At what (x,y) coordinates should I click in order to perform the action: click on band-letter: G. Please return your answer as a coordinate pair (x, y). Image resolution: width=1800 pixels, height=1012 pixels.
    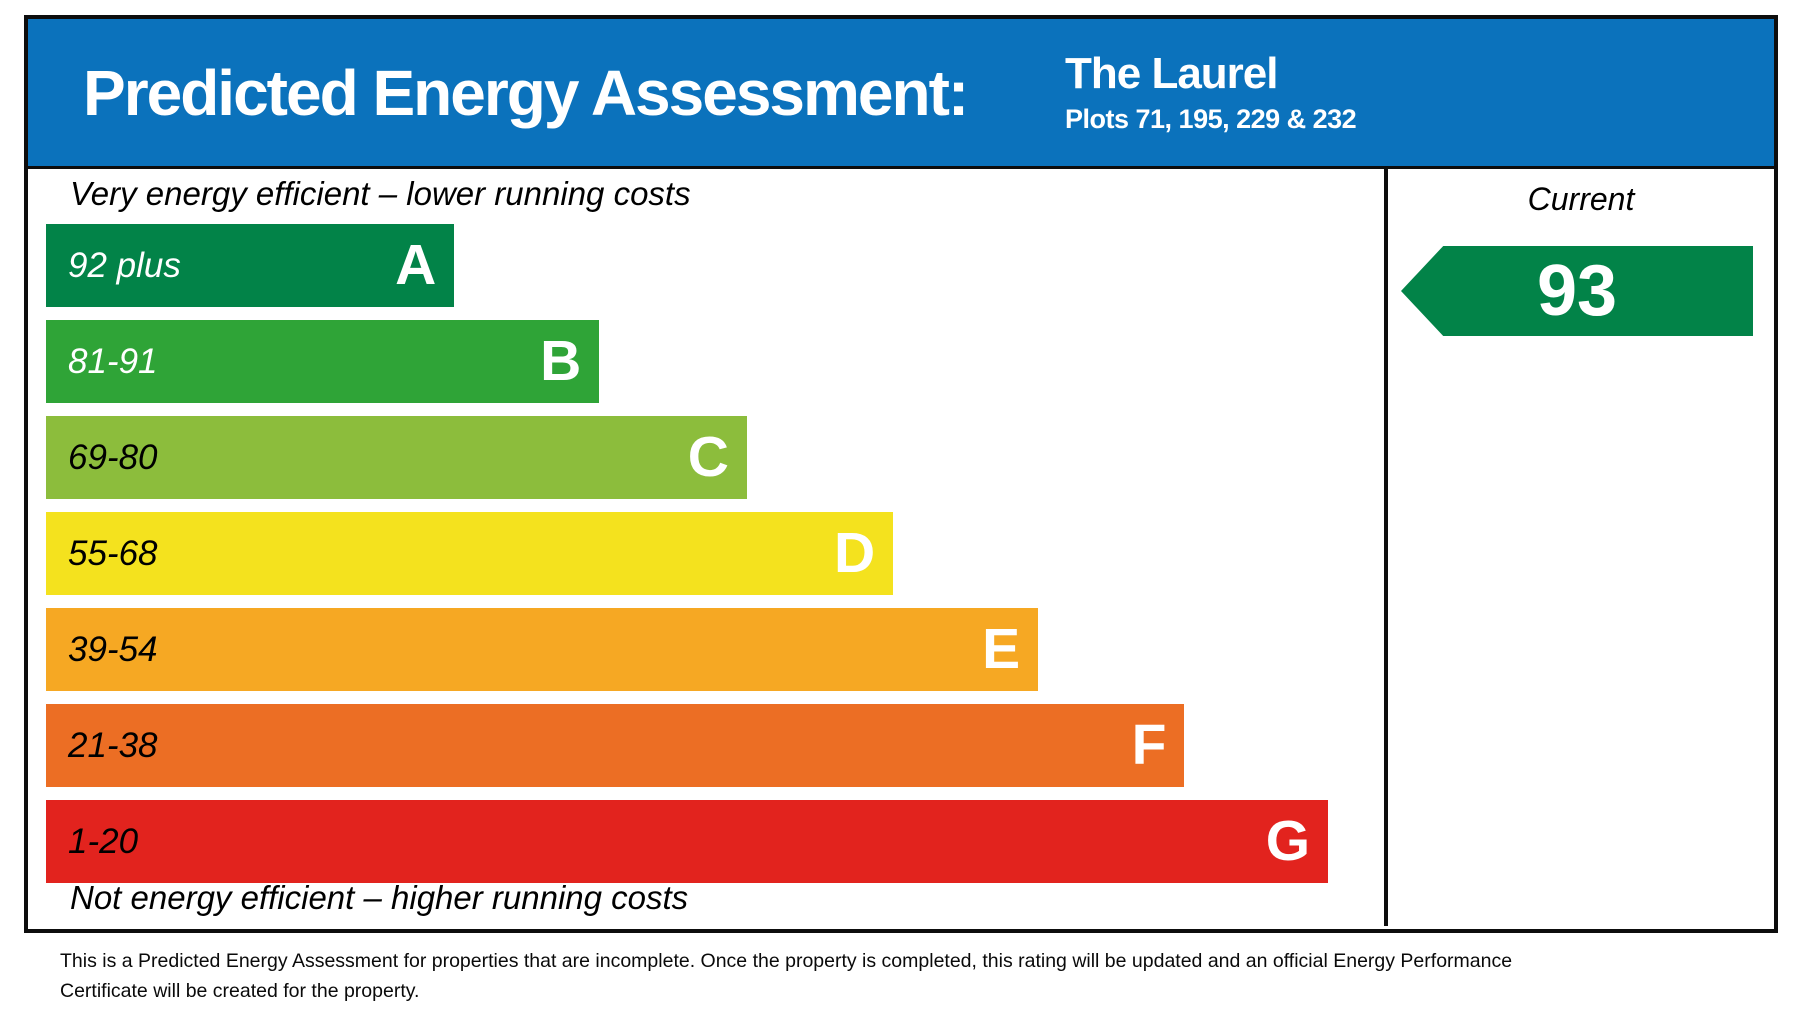
    Looking at the image, I should click on (1288, 841).